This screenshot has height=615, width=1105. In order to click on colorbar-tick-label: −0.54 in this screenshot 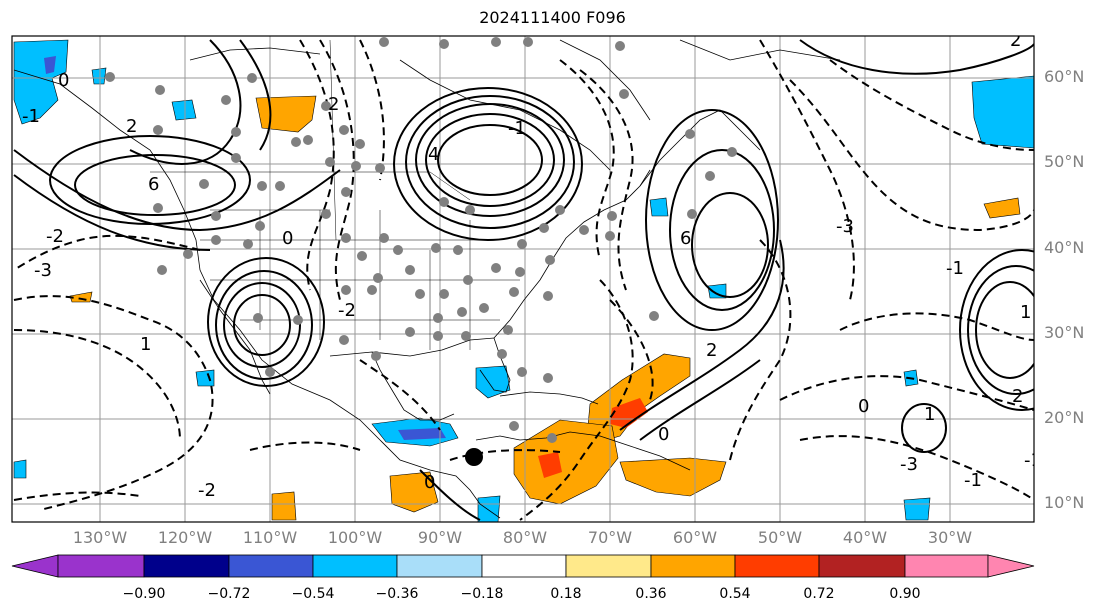, I will do `click(313, 594)`.